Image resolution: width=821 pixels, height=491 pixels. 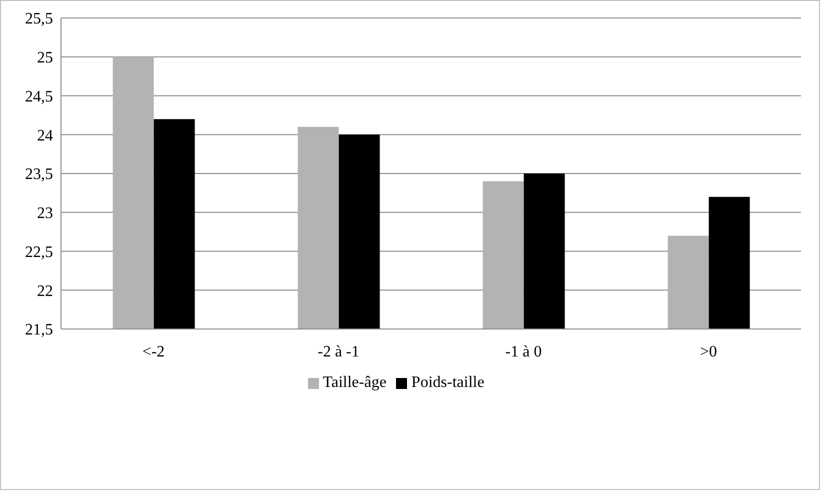 What do you see at coordinates (45, 135) in the screenshot?
I see `y-tick-label: 24` at bounding box center [45, 135].